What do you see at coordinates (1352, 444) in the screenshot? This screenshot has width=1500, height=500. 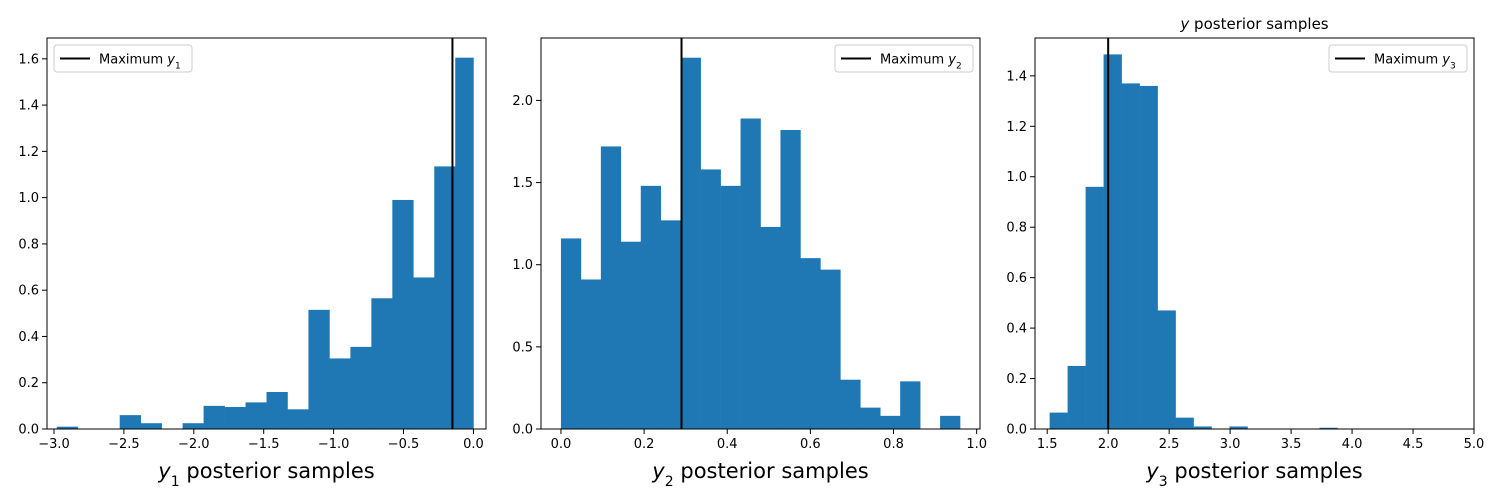 I see `x-tick-label: 4.0` at bounding box center [1352, 444].